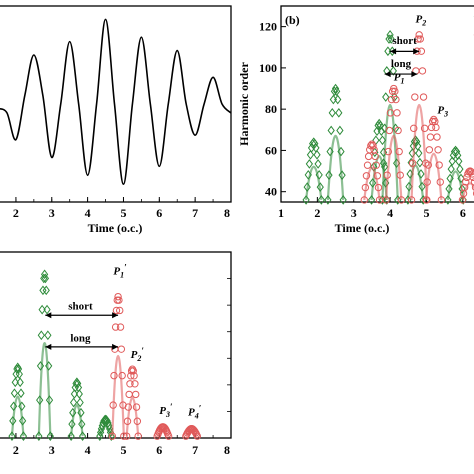  Describe the element at coordinates (115, 315) in the screenshot. I see `panel-c-short-arrow-head-right` at that location.